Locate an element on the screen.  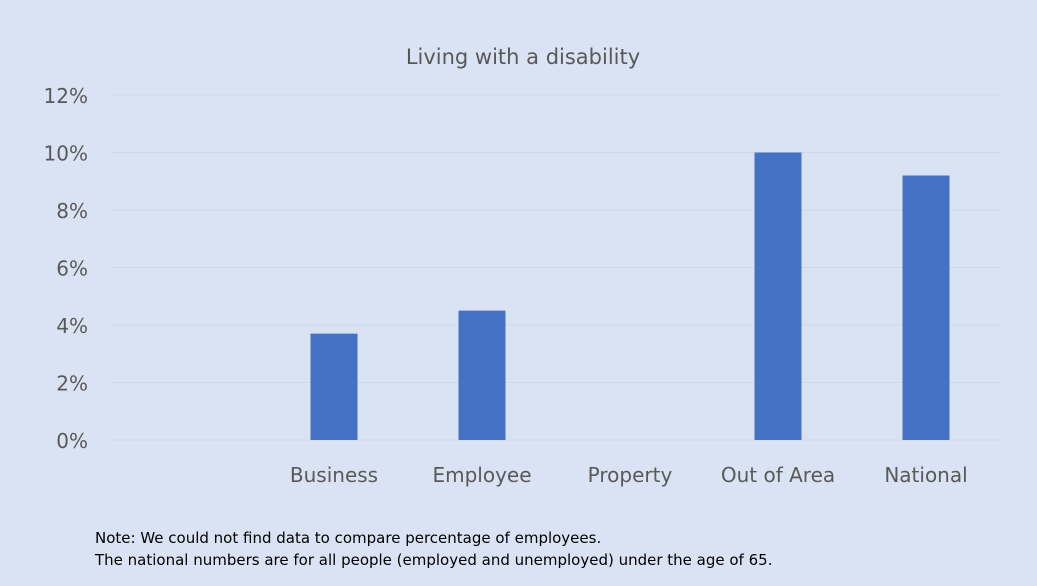
x-tick-label: National is located at coordinates (925, 475).